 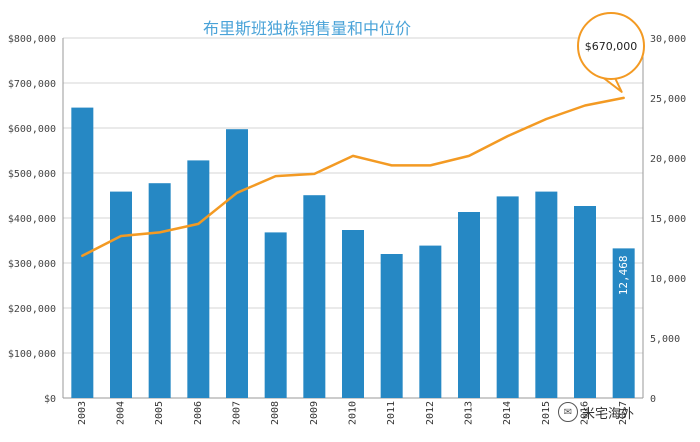 I want to click on bar-data-label: 12,468, so click(x=623, y=276).